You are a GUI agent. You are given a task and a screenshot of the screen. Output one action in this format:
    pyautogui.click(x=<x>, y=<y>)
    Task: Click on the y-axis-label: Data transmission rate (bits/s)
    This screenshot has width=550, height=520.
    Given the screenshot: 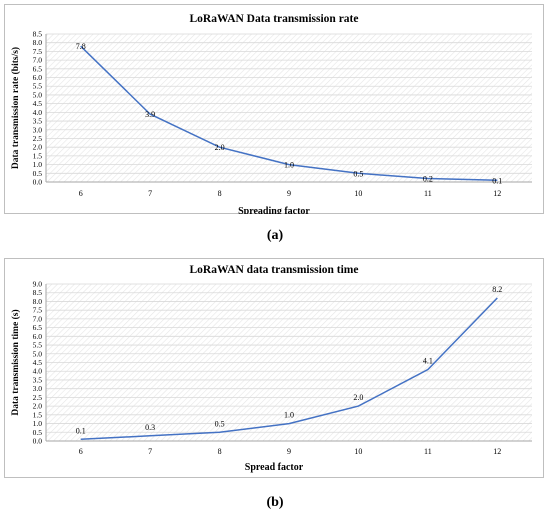 What is the action you would take?
    pyautogui.click(x=15, y=108)
    